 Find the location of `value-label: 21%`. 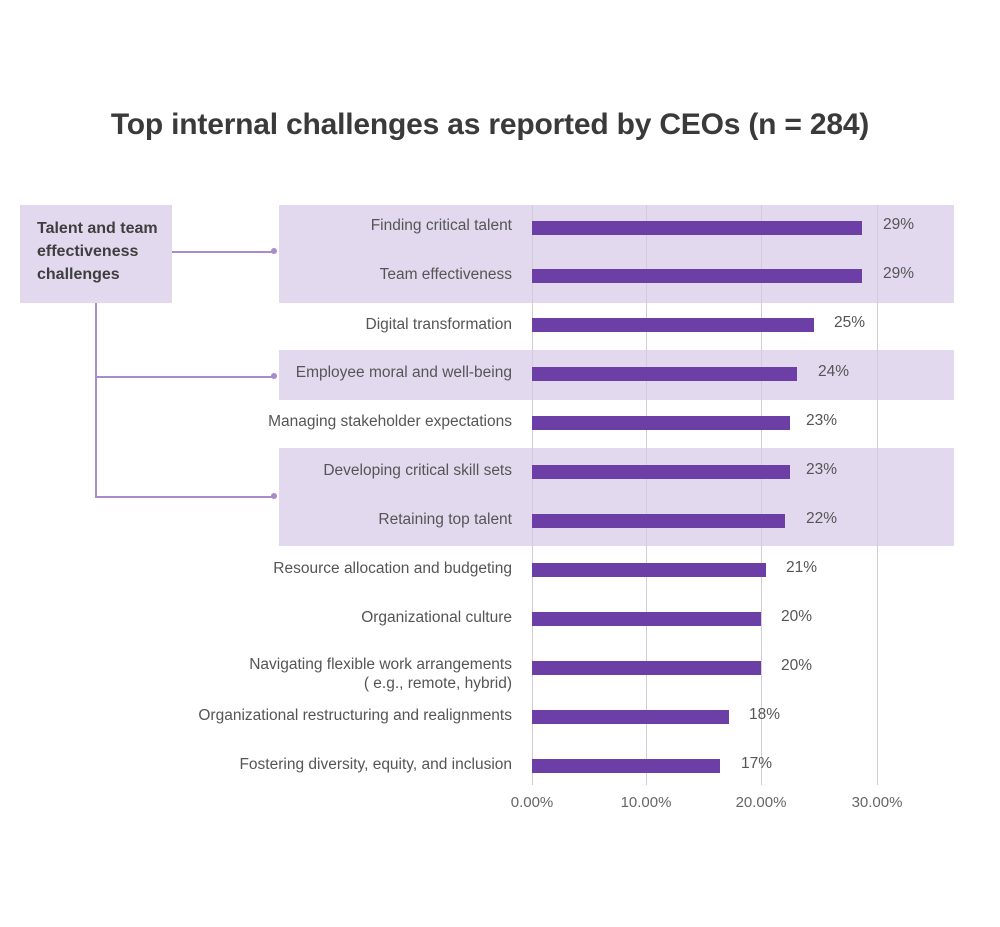

value-label: 21% is located at coordinates (802, 567).